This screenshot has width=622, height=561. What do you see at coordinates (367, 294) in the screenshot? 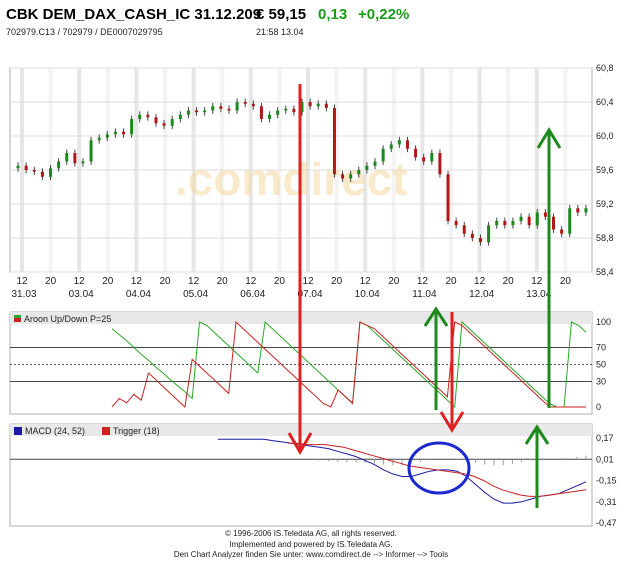
I see `date-tick-label: 10.04` at bounding box center [367, 294].